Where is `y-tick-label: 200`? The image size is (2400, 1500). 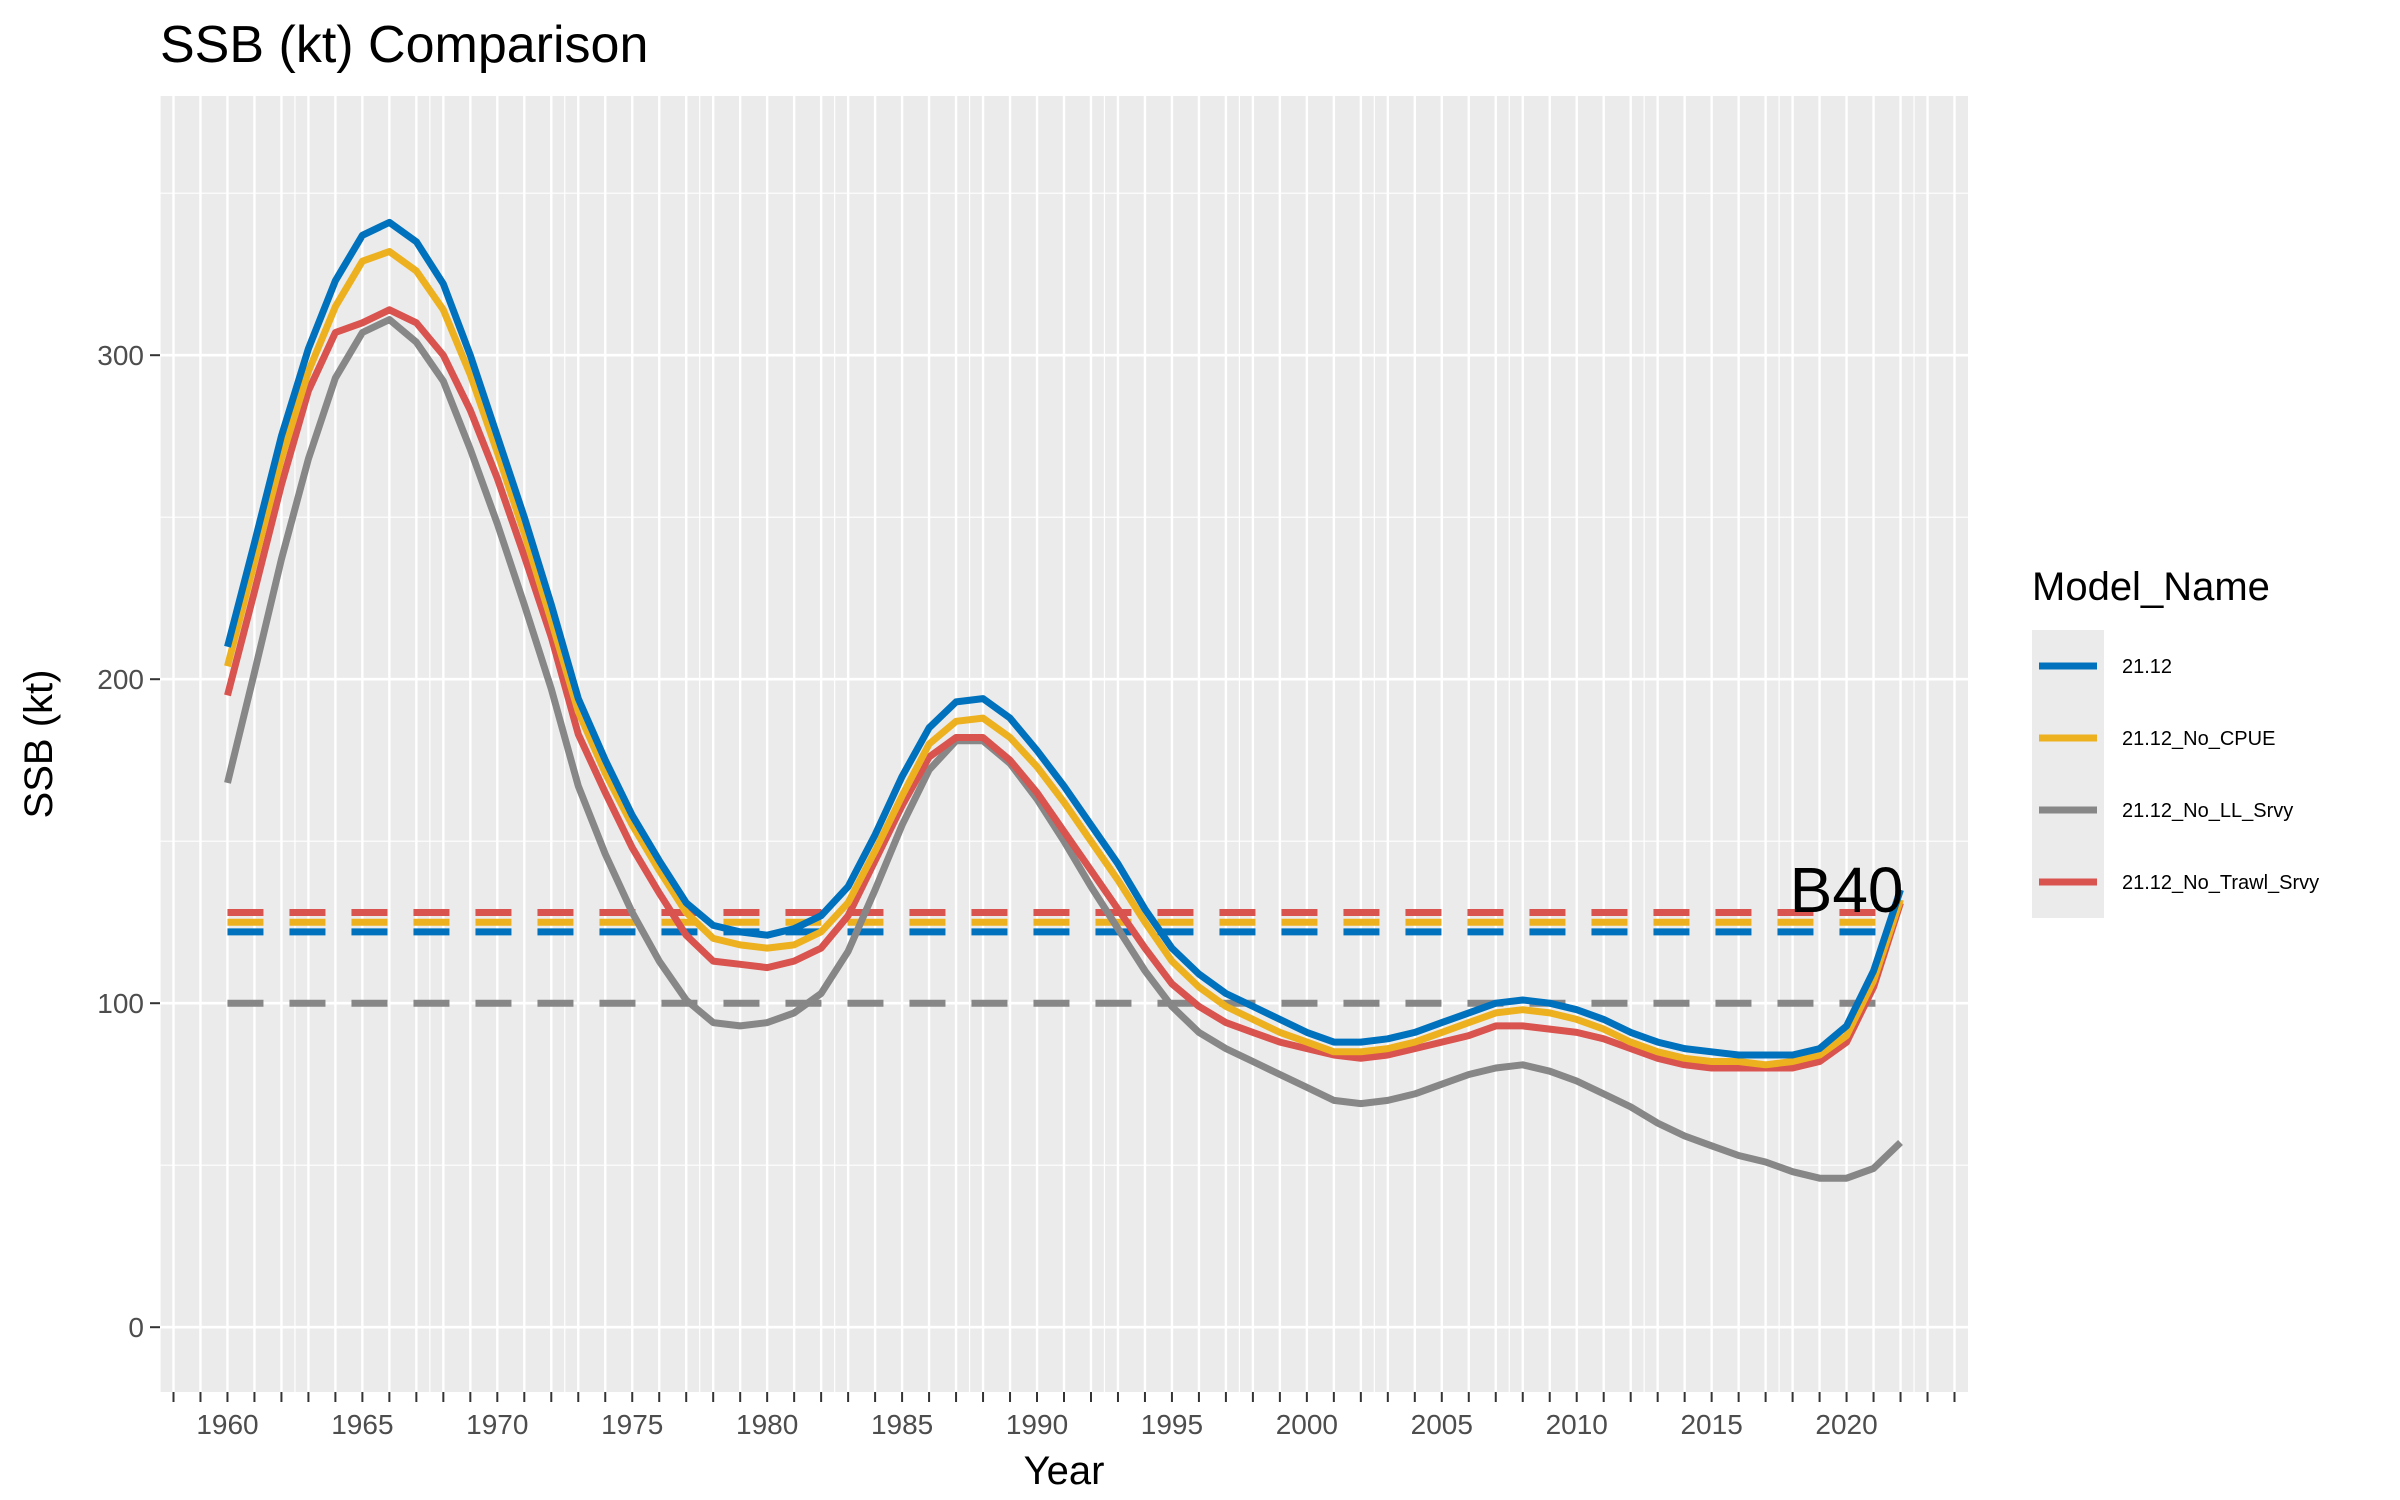 y-tick-label: 200 is located at coordinates (120, 679).